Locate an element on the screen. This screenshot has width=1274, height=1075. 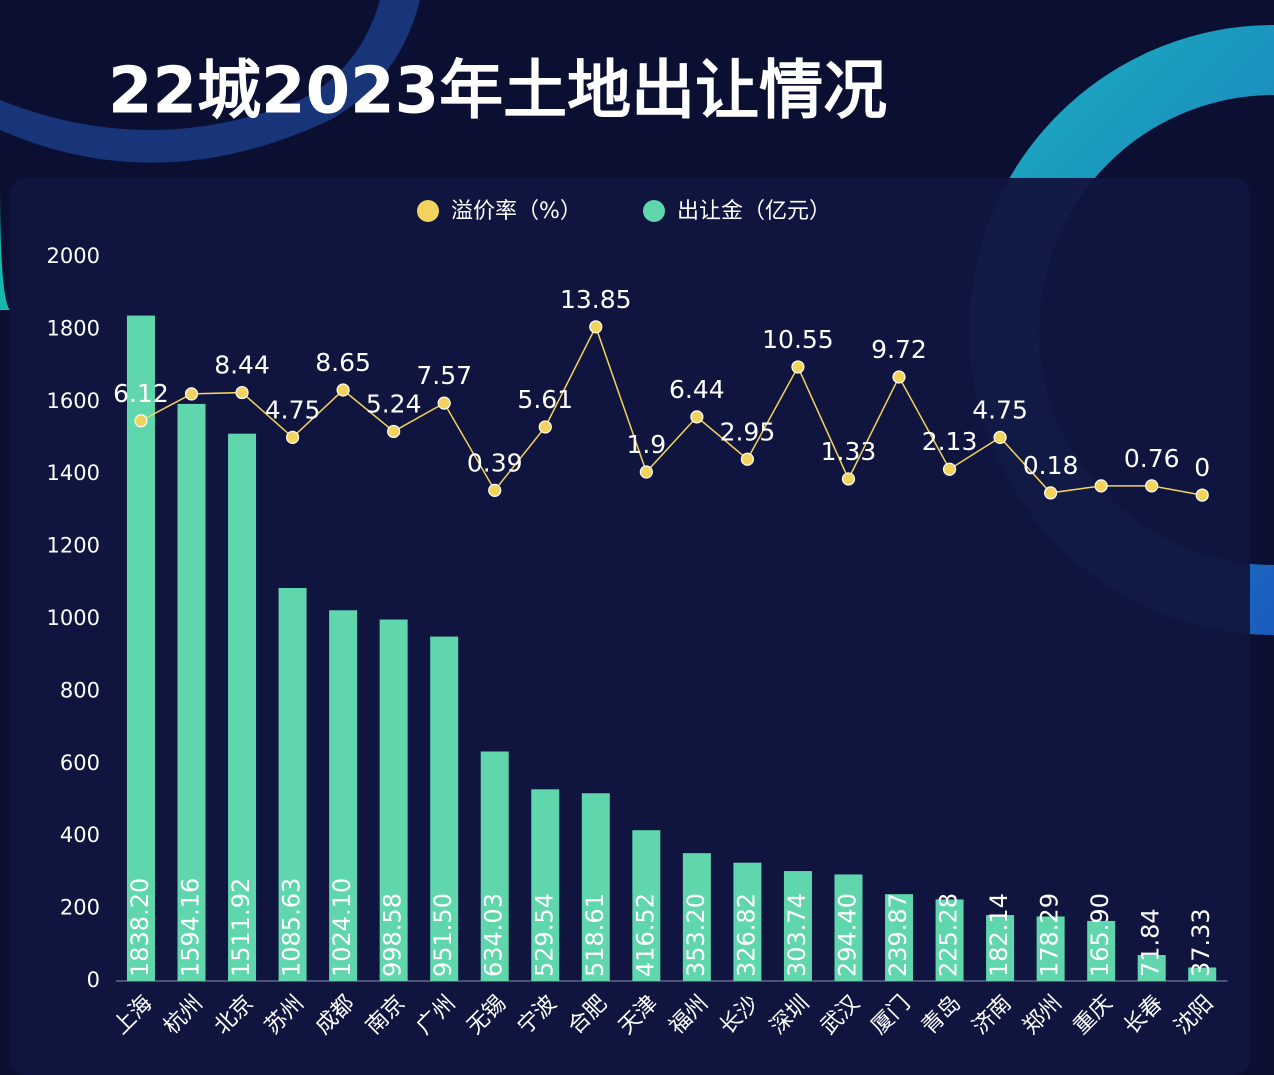
point-value-label: 8.44 is located at coordinates (242, 365).